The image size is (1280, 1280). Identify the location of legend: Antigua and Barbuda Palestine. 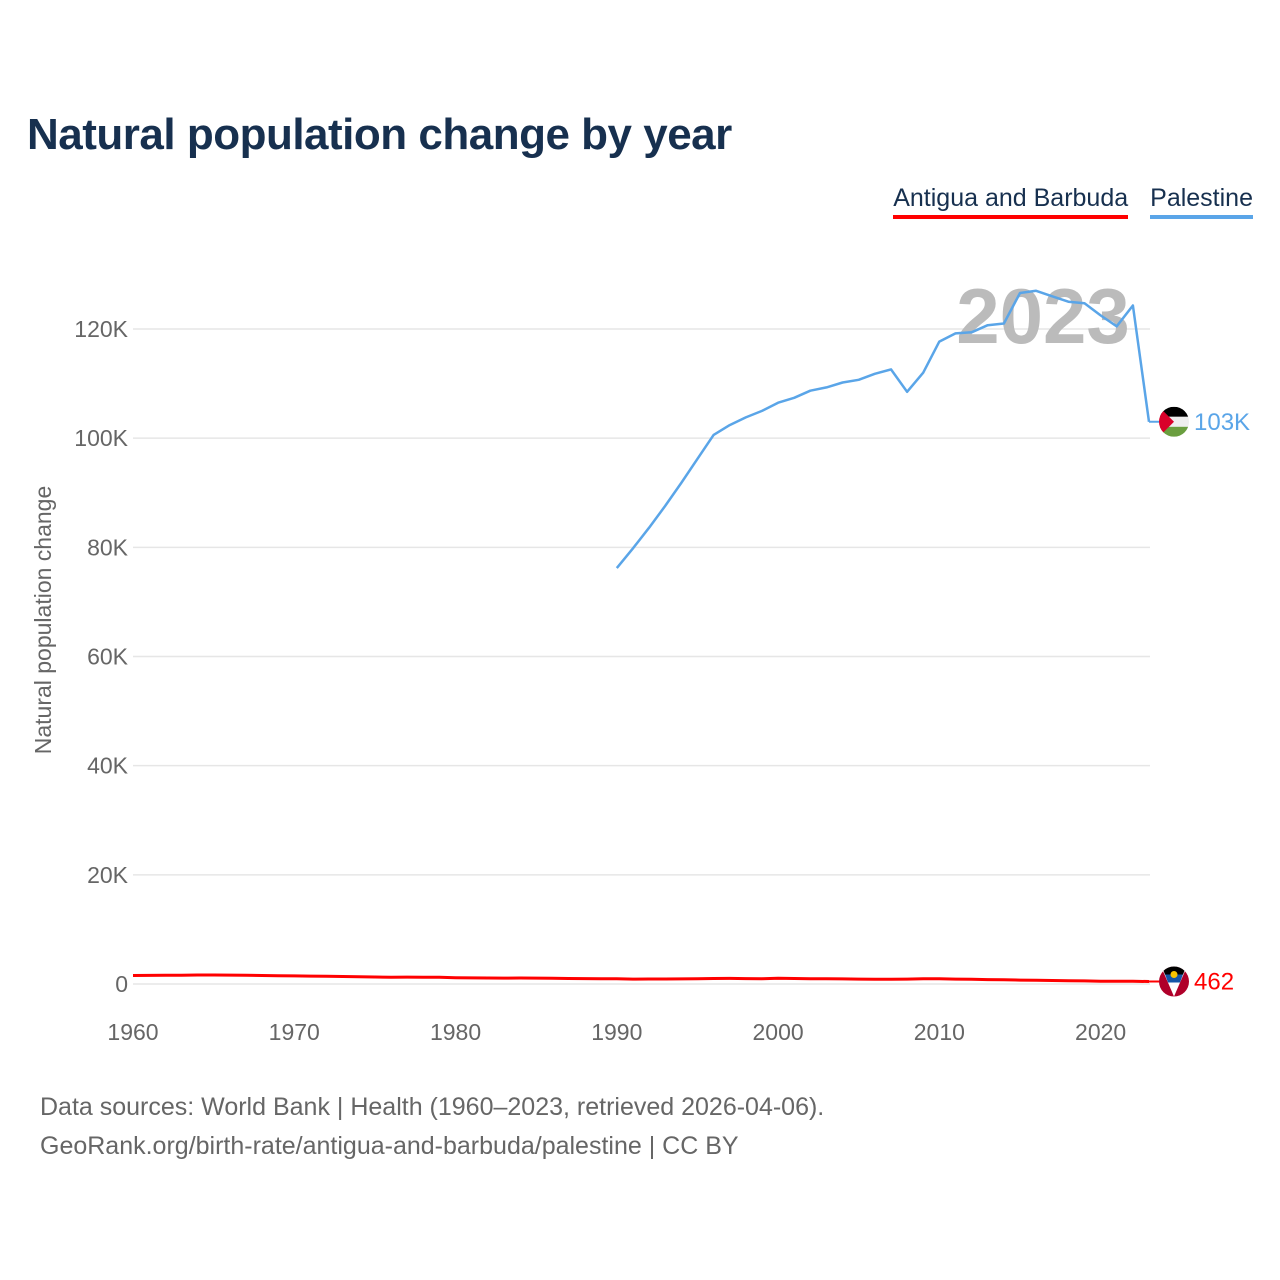
(1073, 201).